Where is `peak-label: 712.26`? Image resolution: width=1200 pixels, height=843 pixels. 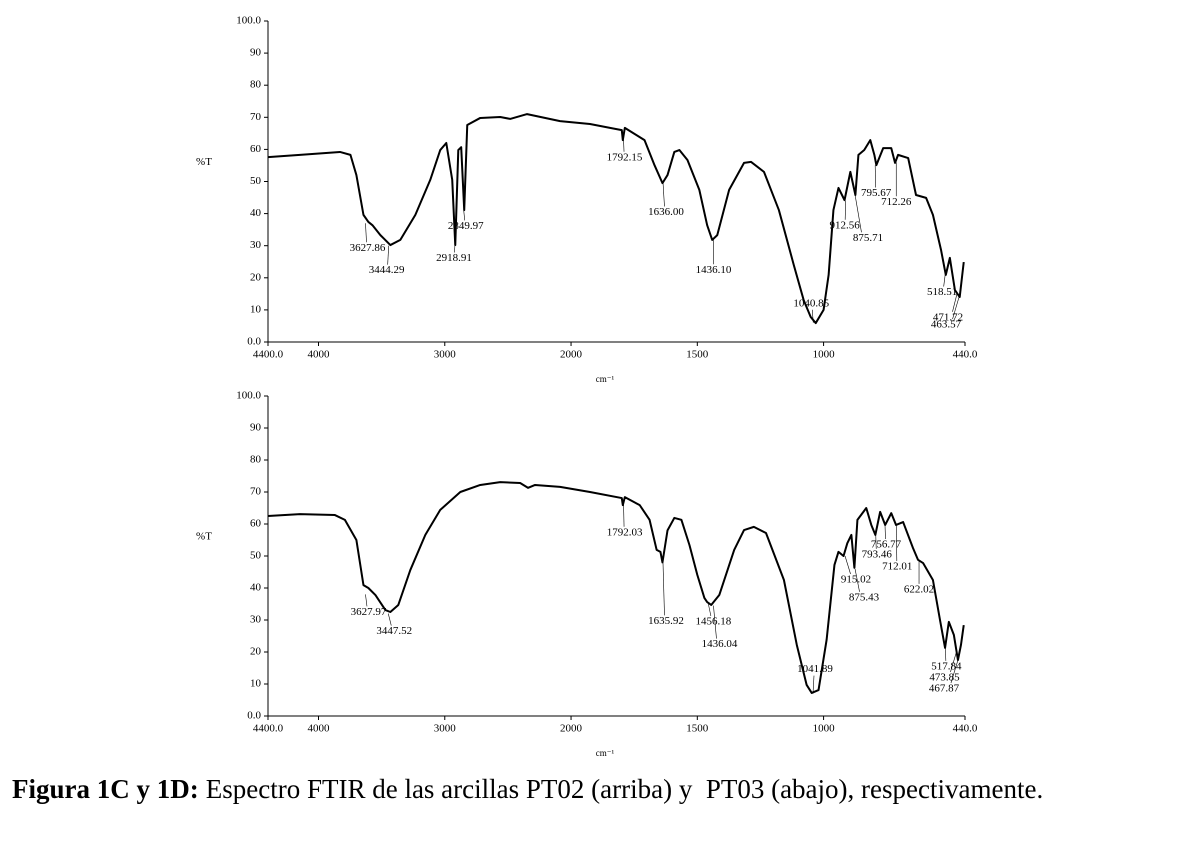 peak-label: 712.26 is located at coordinates (896, 202).